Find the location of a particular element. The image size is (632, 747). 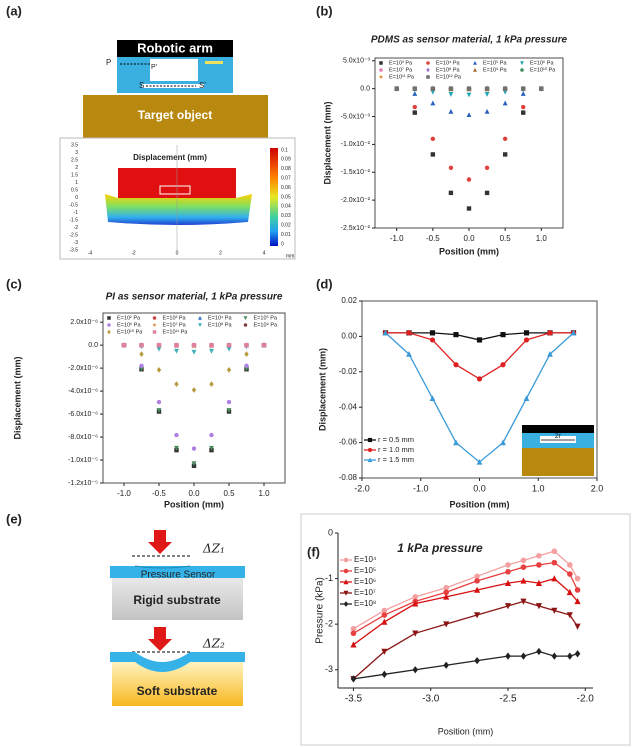

sensor-strip is located at coordinates (173, 86).